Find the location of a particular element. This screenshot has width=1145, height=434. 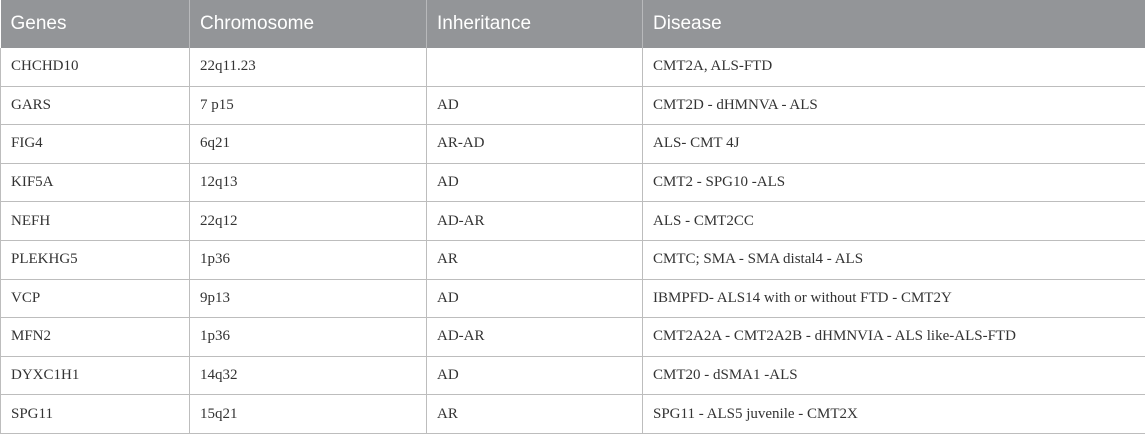

cell-chromosome: 15q21 is located at coordinates (308, 414).